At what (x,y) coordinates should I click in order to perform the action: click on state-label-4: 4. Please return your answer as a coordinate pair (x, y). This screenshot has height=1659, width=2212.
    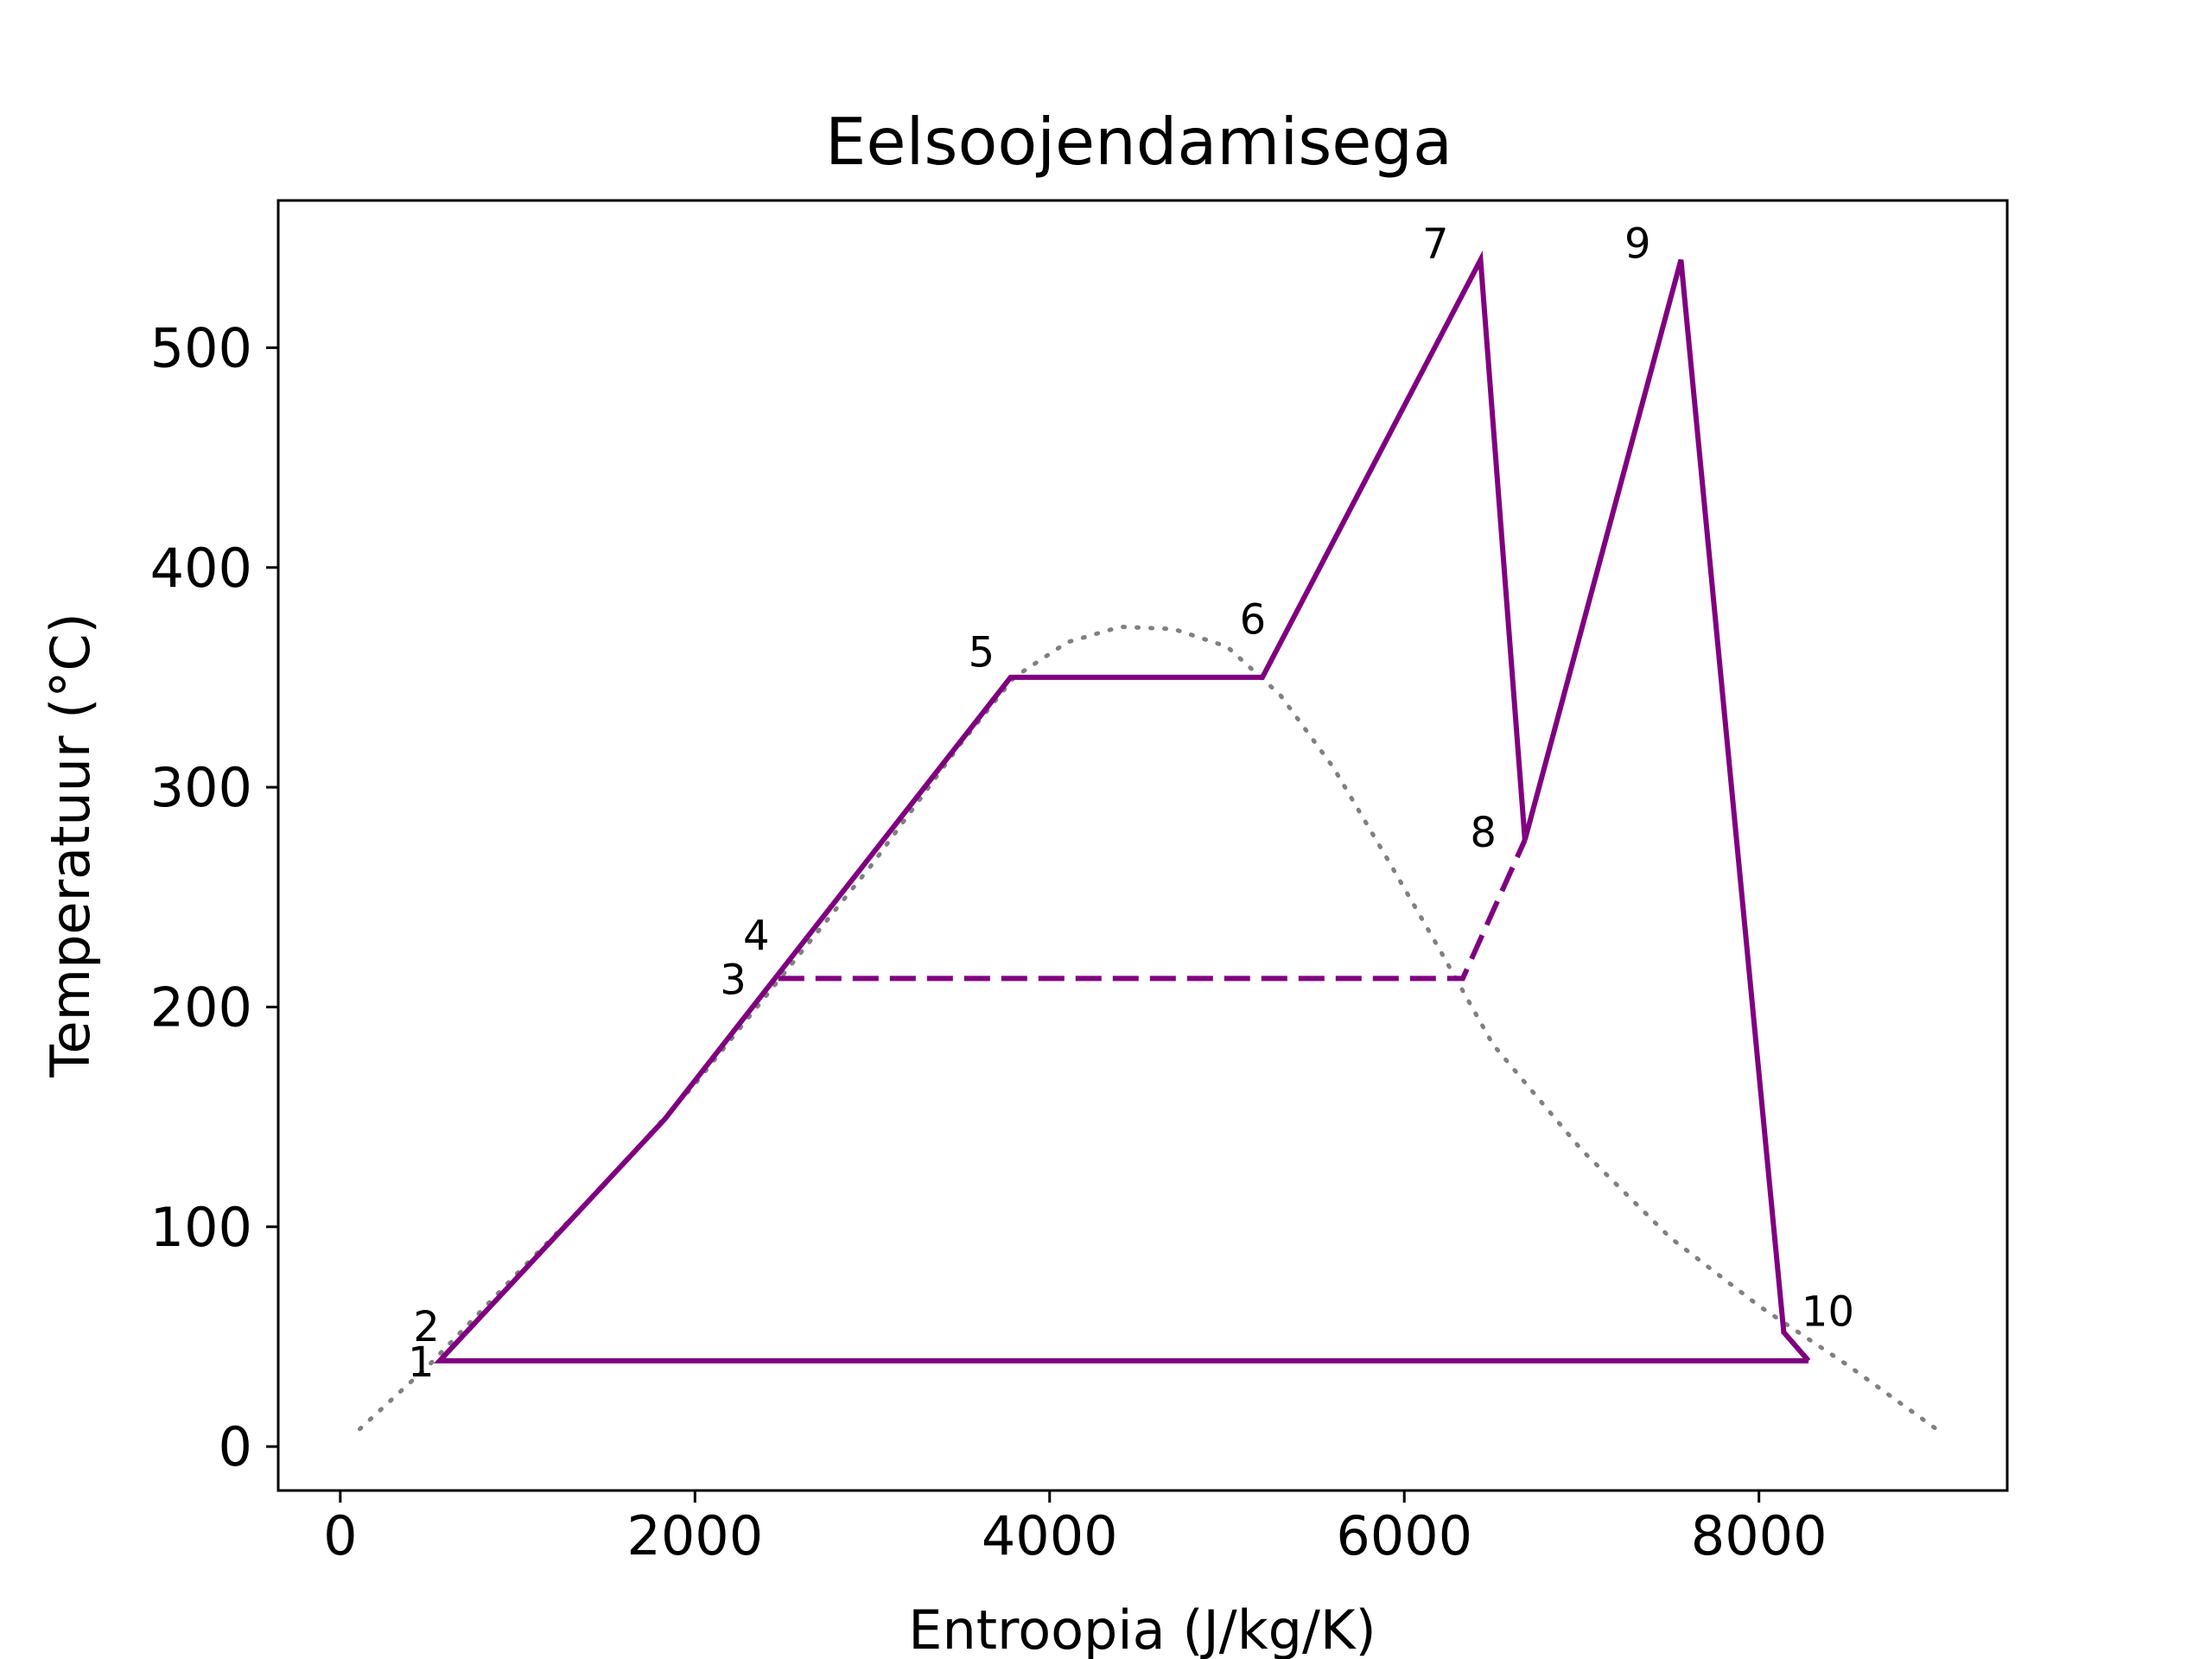
    Looking at the image, I should click on (756, 936).